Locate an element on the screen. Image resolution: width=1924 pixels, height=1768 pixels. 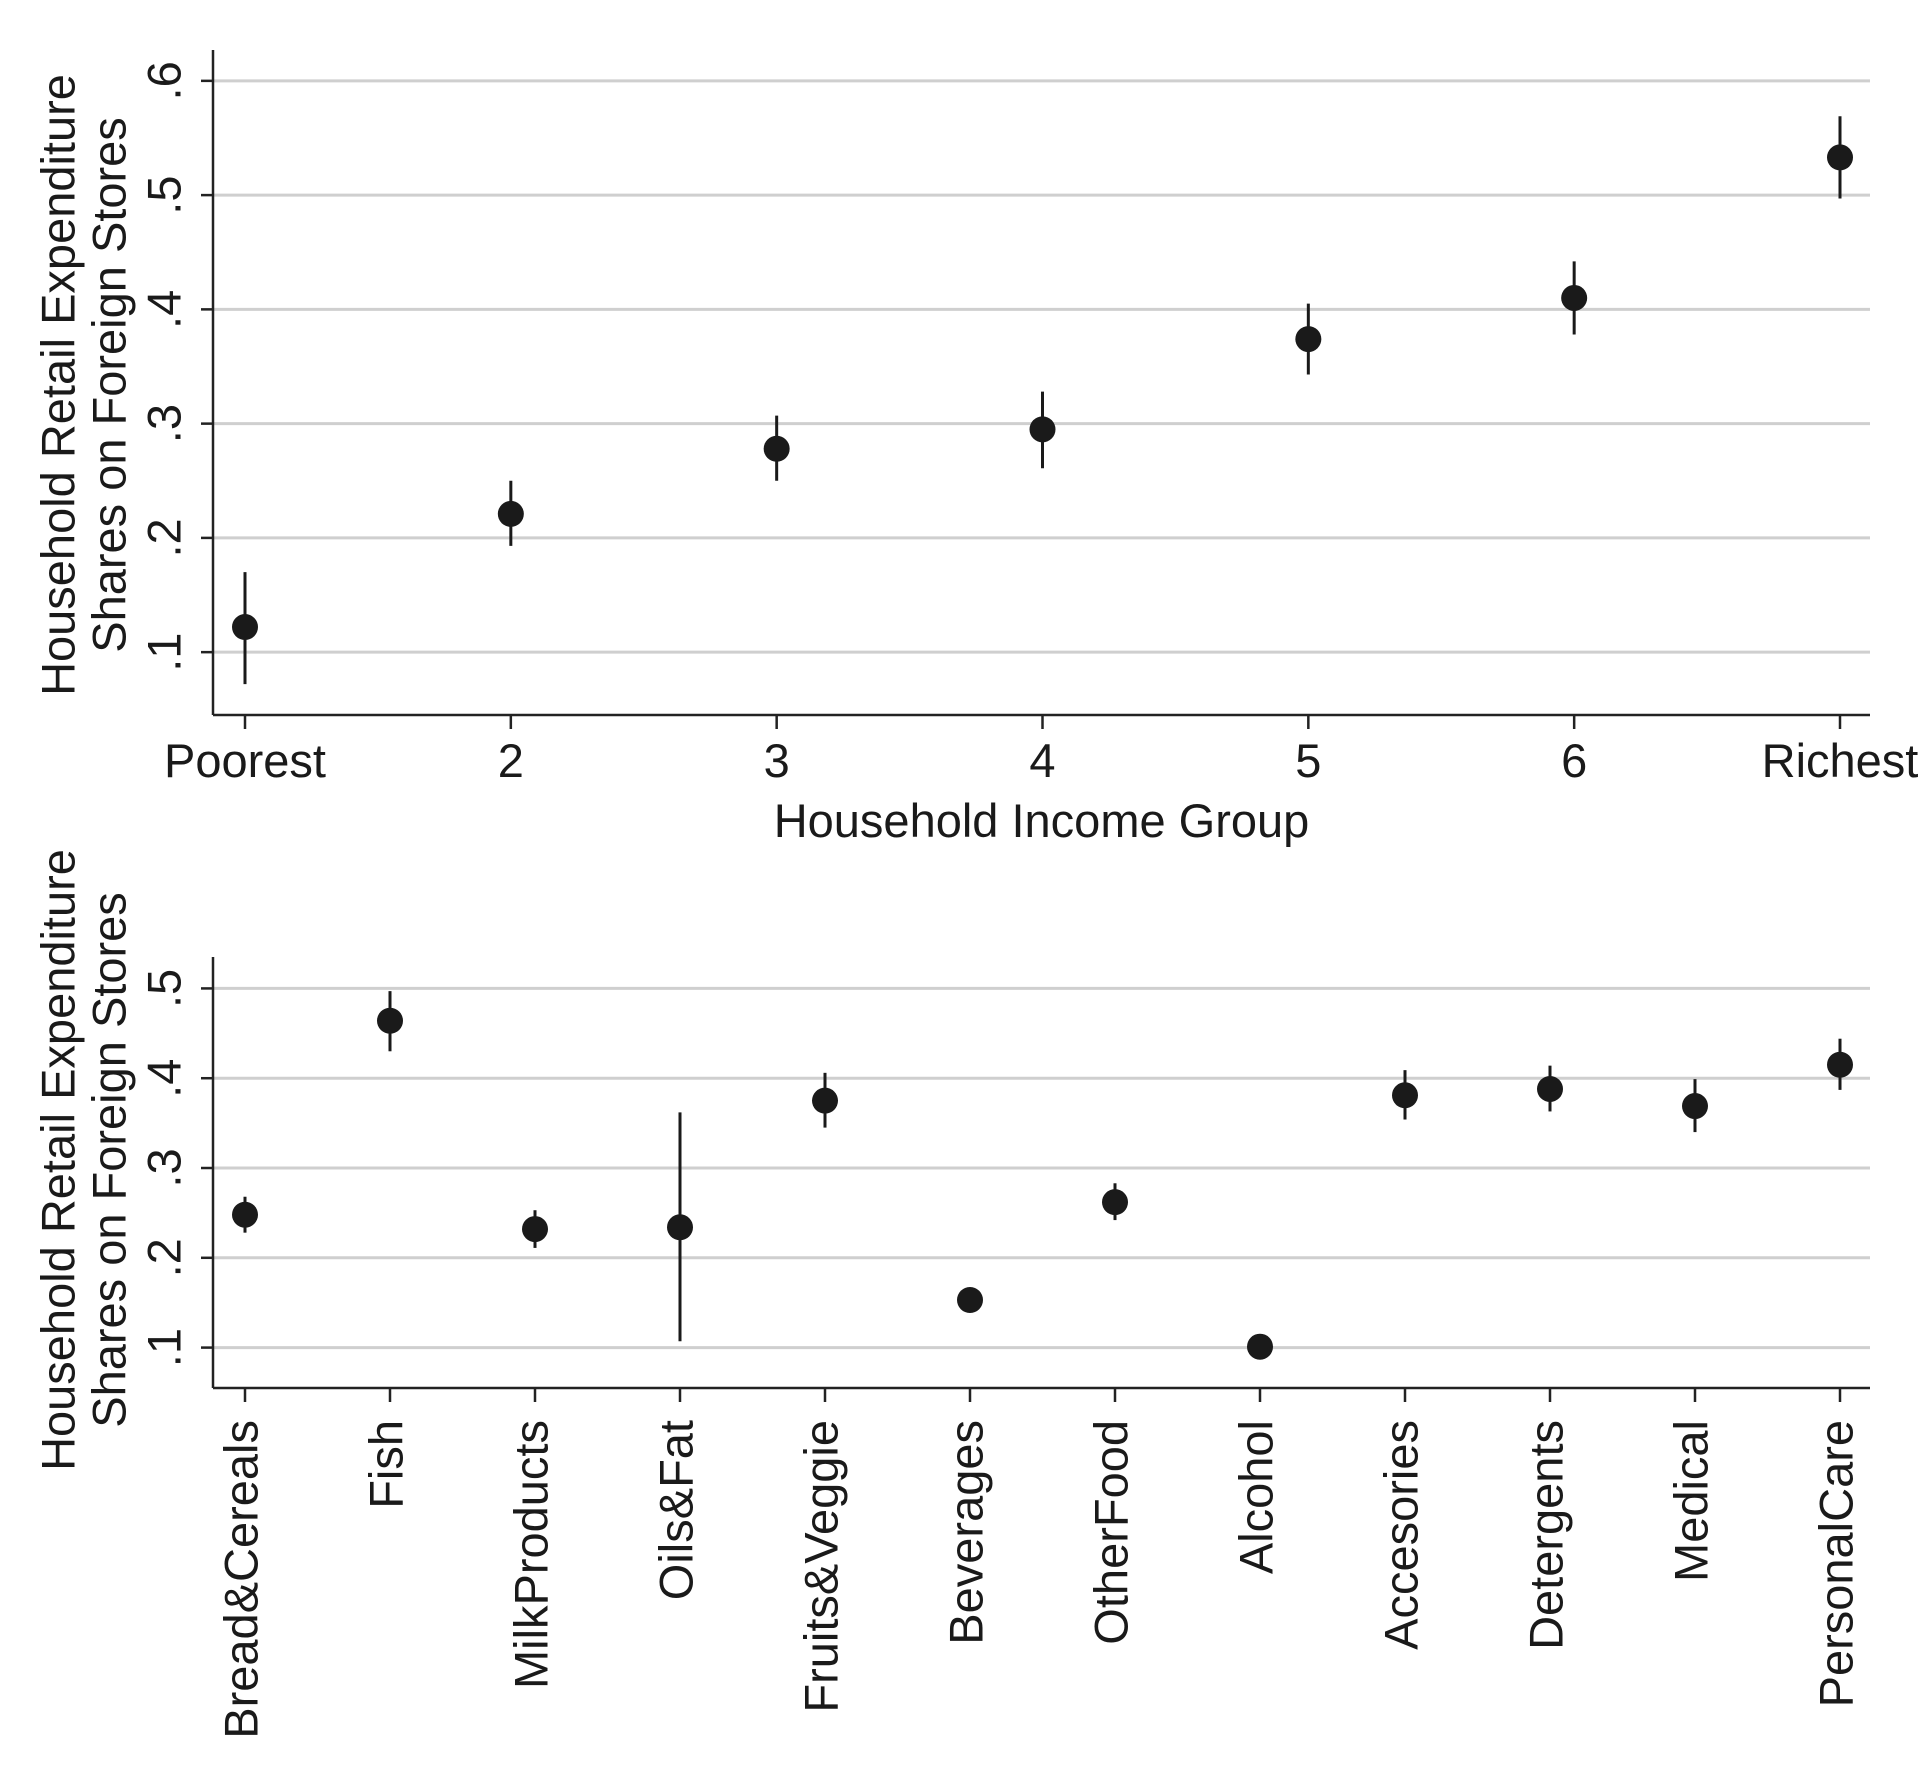
x-tick-label: Alcohol is located at coordinates (1255, 1497).